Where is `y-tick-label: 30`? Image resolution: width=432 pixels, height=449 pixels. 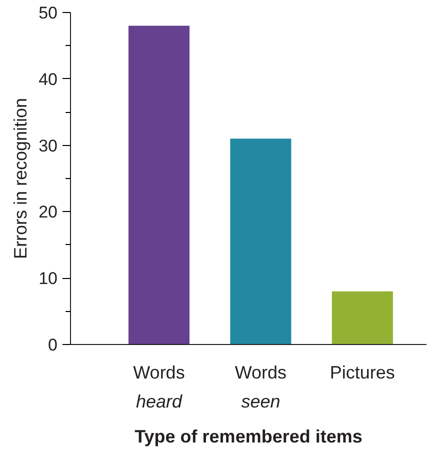
y-tick-label: 30 is located at coordinates (48, 146).